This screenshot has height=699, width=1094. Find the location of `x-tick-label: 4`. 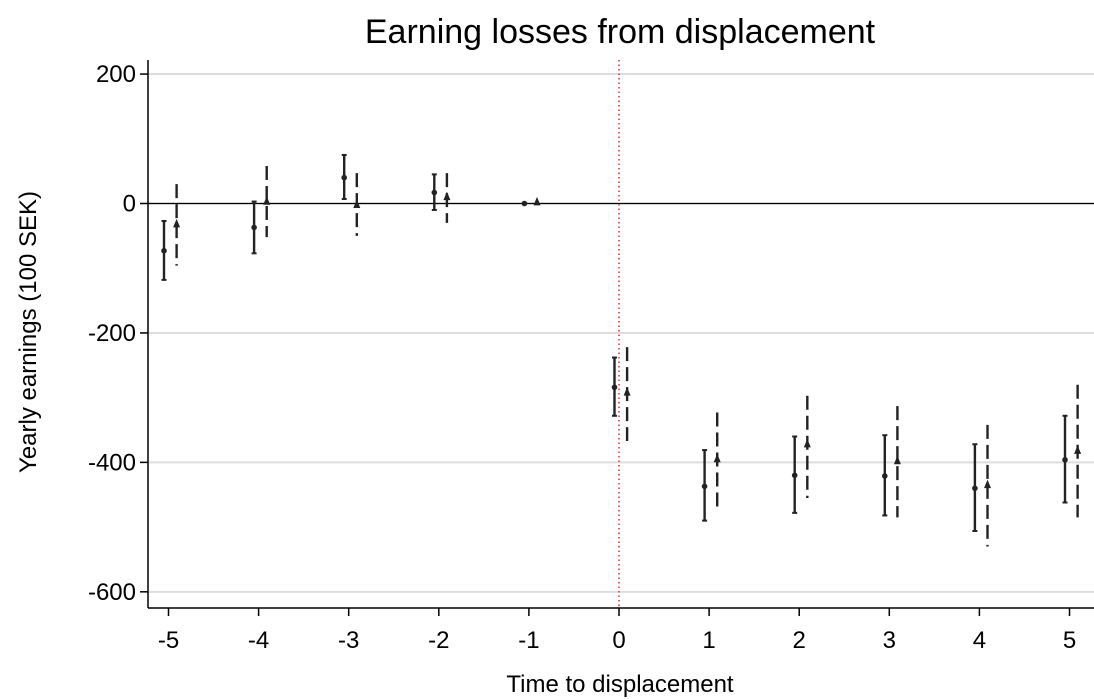

x-tick-label: 4 is located at coordinates (979, 640).